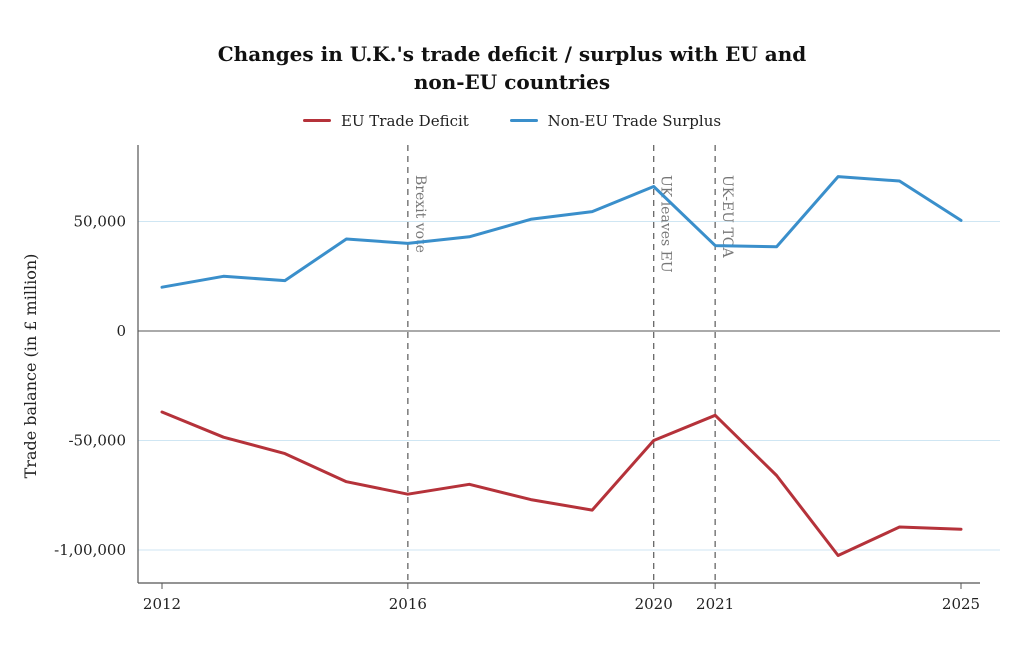 The height and width of the screenshot is (648, 1024). What do you see at coordinates (634, 120) in the screenshot?
I see `legend-label-non-eu: Non-EU Trade Surplus` at bounding box center [634, 120].